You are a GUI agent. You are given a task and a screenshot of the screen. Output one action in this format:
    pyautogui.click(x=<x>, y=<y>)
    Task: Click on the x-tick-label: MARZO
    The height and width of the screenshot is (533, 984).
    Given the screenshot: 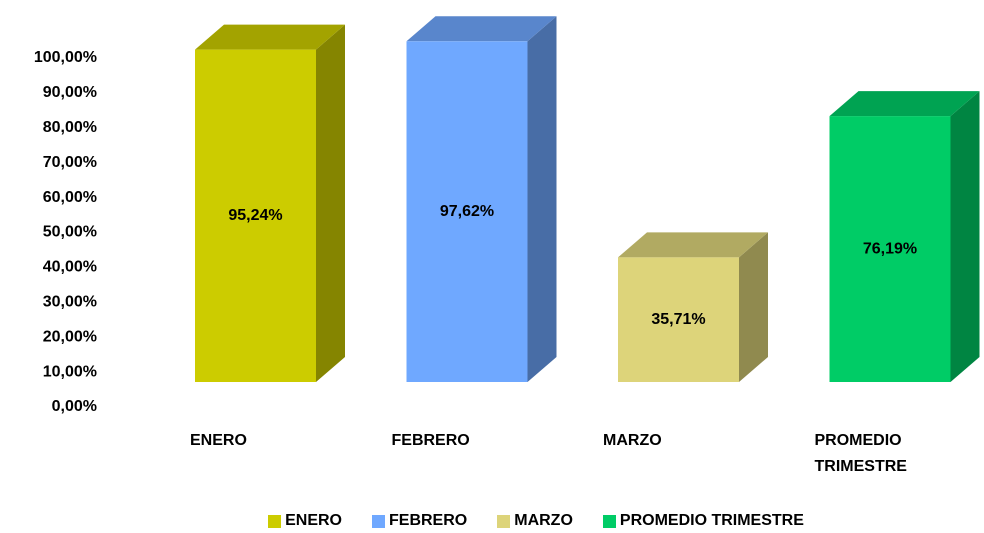 What is the action you would take?
    pyautogui.click(x=632, y=440)
    